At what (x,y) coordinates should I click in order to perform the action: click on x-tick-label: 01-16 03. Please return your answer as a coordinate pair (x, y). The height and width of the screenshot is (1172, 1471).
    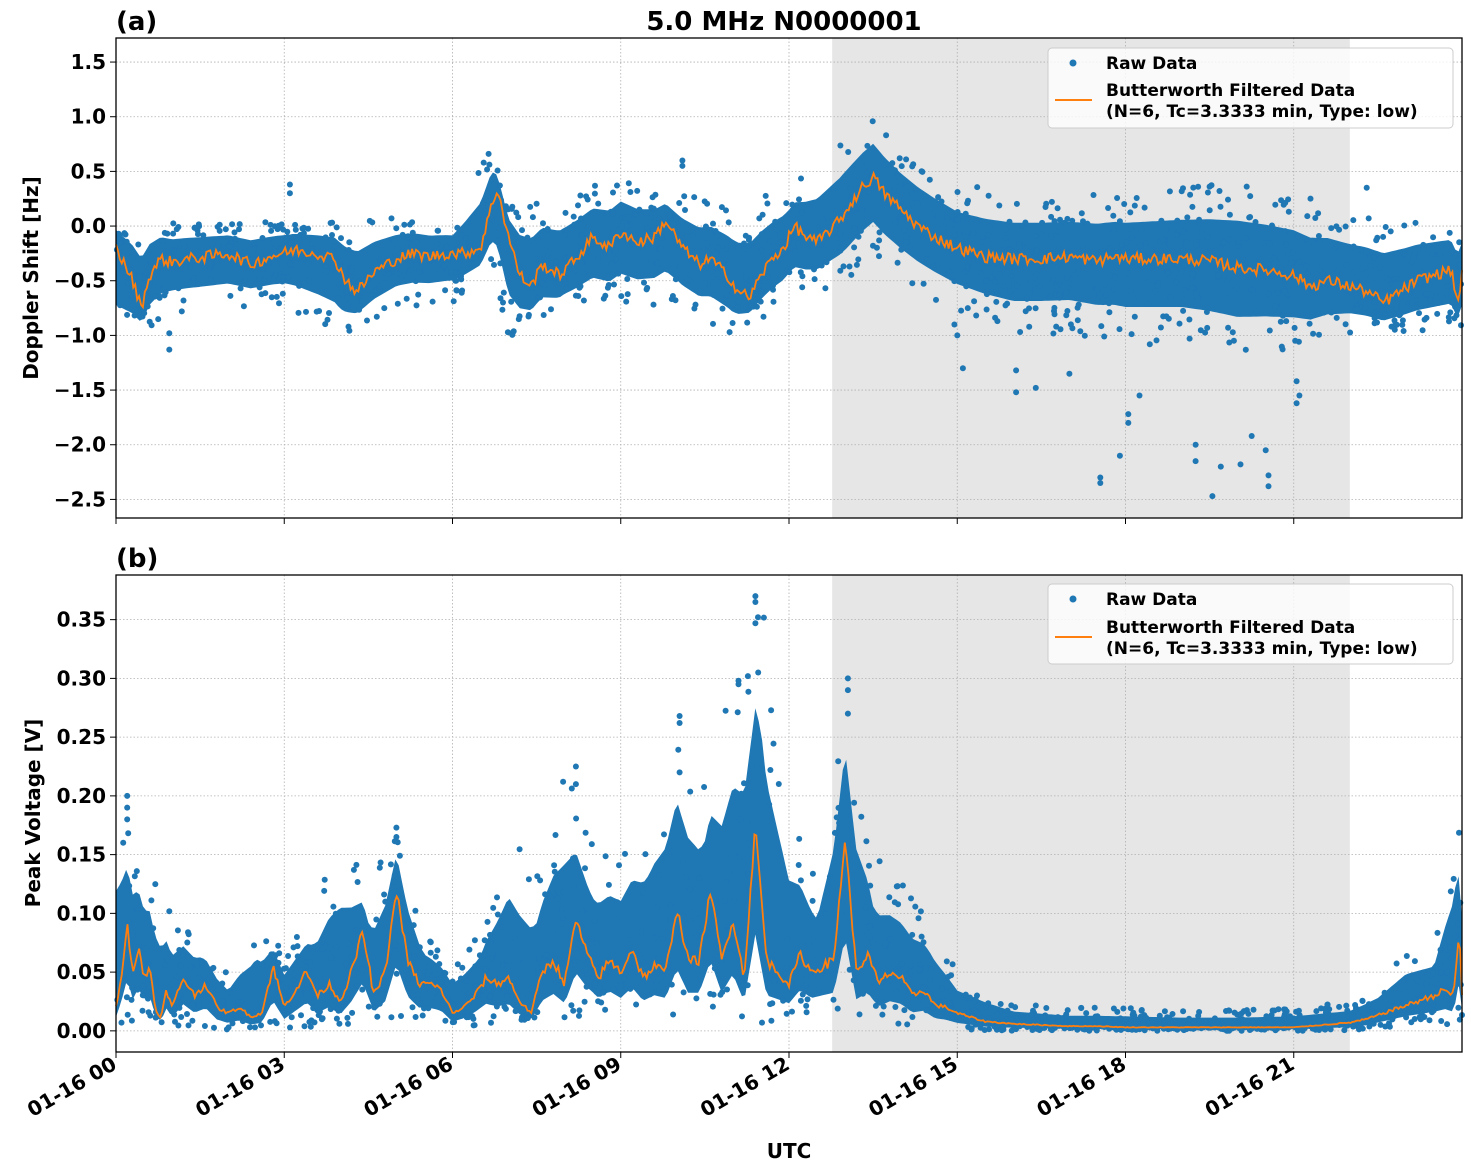
    Looking at the image, I should click on (240, 1087).